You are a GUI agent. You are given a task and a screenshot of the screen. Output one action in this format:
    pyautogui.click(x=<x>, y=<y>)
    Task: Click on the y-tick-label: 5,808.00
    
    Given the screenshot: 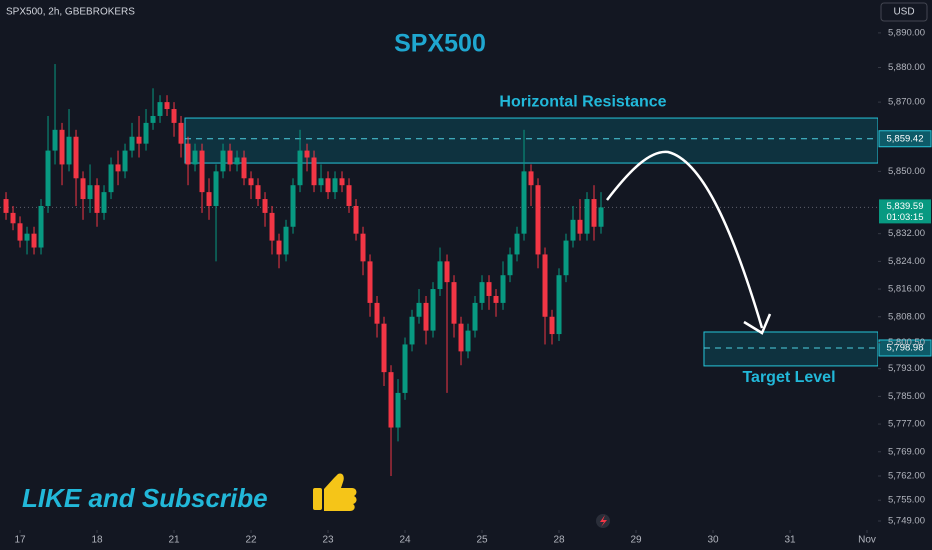 What is the action you would take?
    pyautogui.click(x=906, y=316)
    